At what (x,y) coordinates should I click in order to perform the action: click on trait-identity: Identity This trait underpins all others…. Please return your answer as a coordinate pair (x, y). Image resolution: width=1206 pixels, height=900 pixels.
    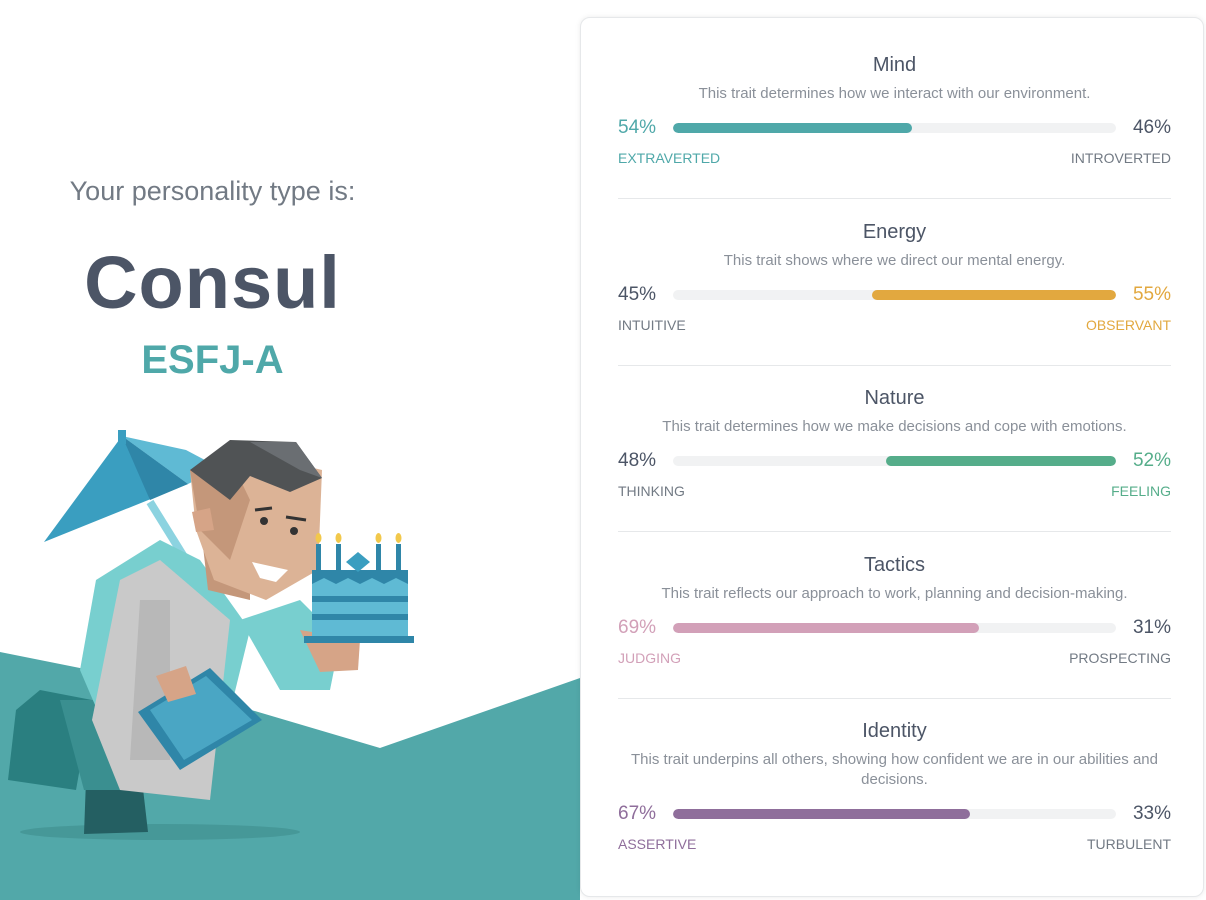
    Looking at the image, I should click on (894, 786).